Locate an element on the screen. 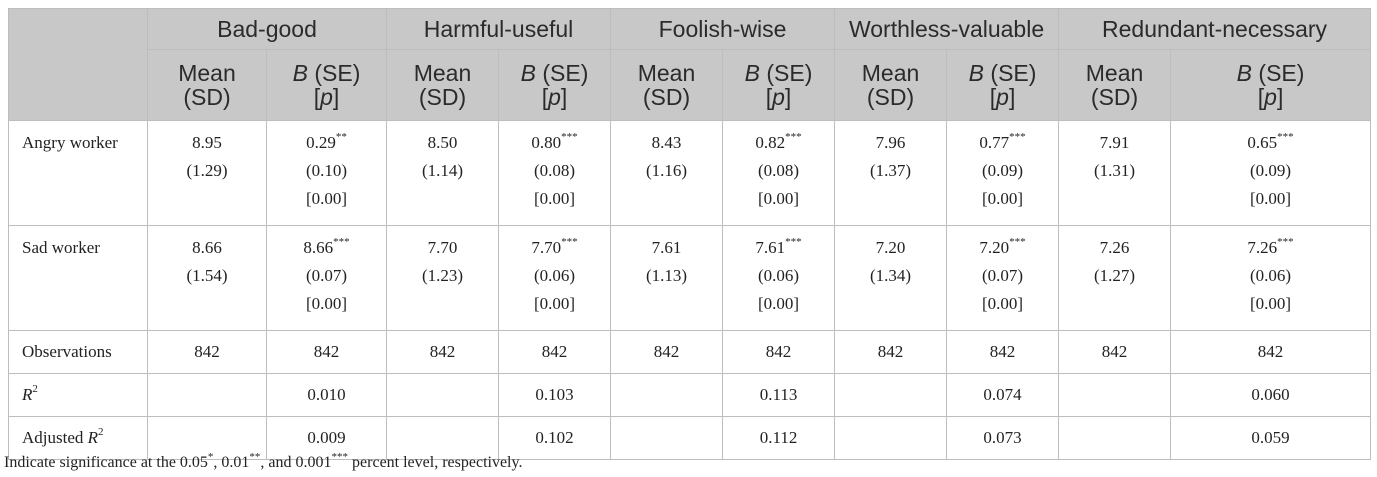 The image size is (1377, 477). p-bracket: ] is located at coordinates (564, 97).